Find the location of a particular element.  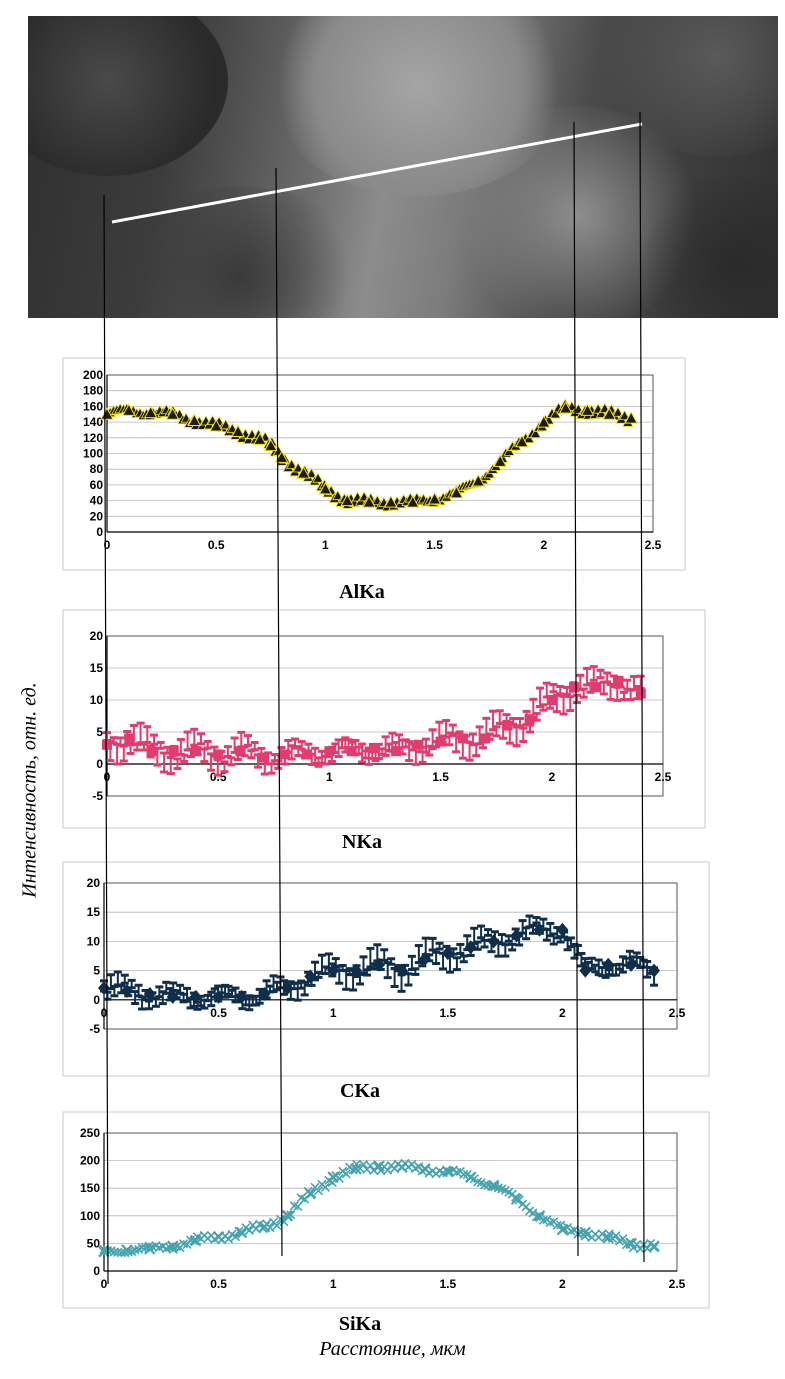

chart-3: 0 50 100 150 200 250 0 0.5 1 1.5 2 2.5 SiKa is located at coordinates (386, 1223).